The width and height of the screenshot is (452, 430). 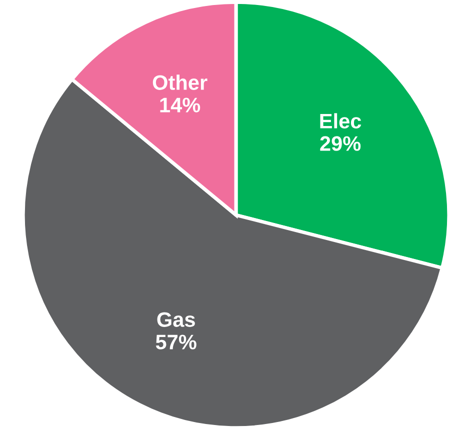 What do you see at coordinates (176, 319) in the screenshot?
I see `slice-label: Gas` at bounding box center [176, 319].